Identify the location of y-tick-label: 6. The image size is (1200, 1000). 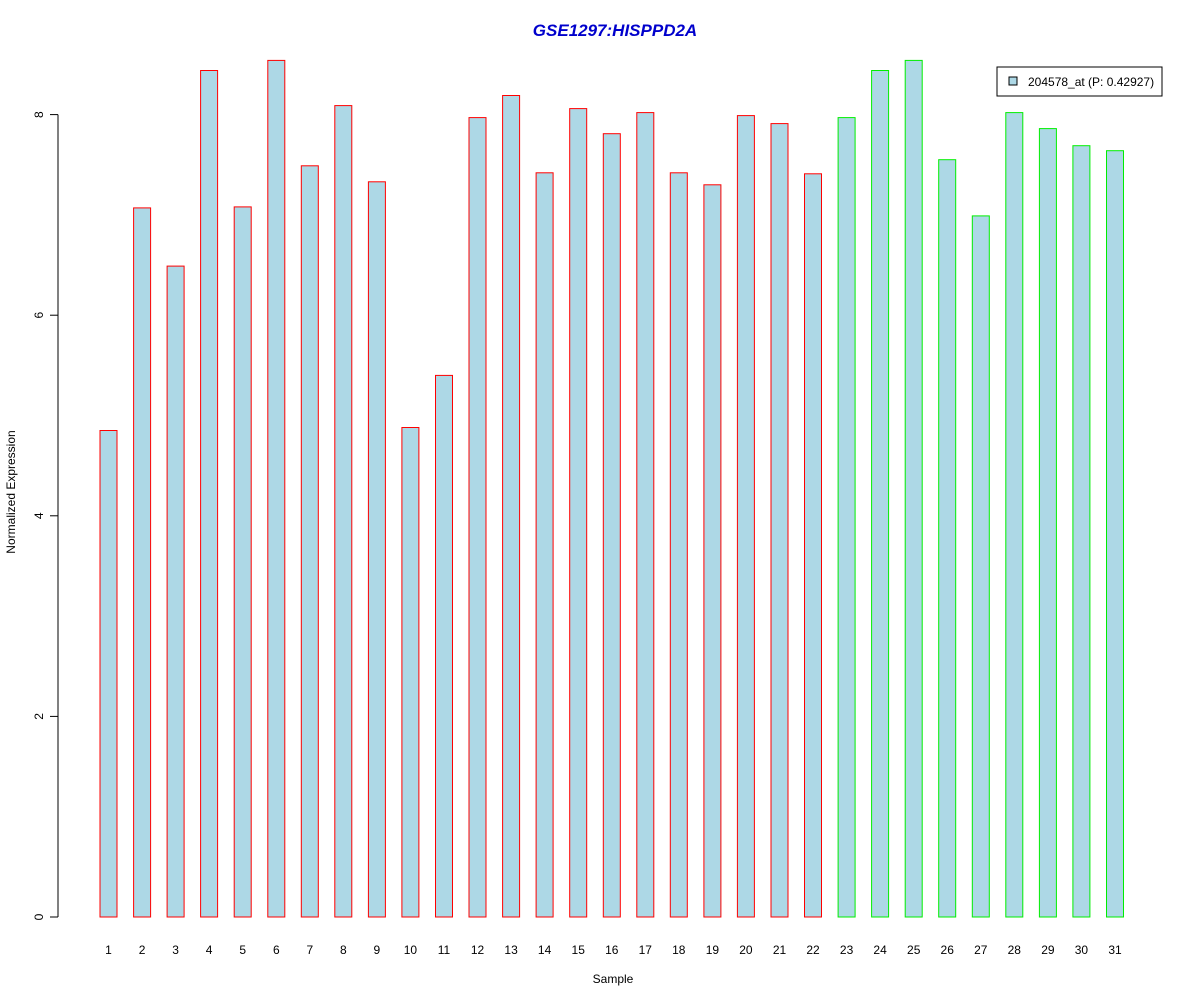
(39, 315).